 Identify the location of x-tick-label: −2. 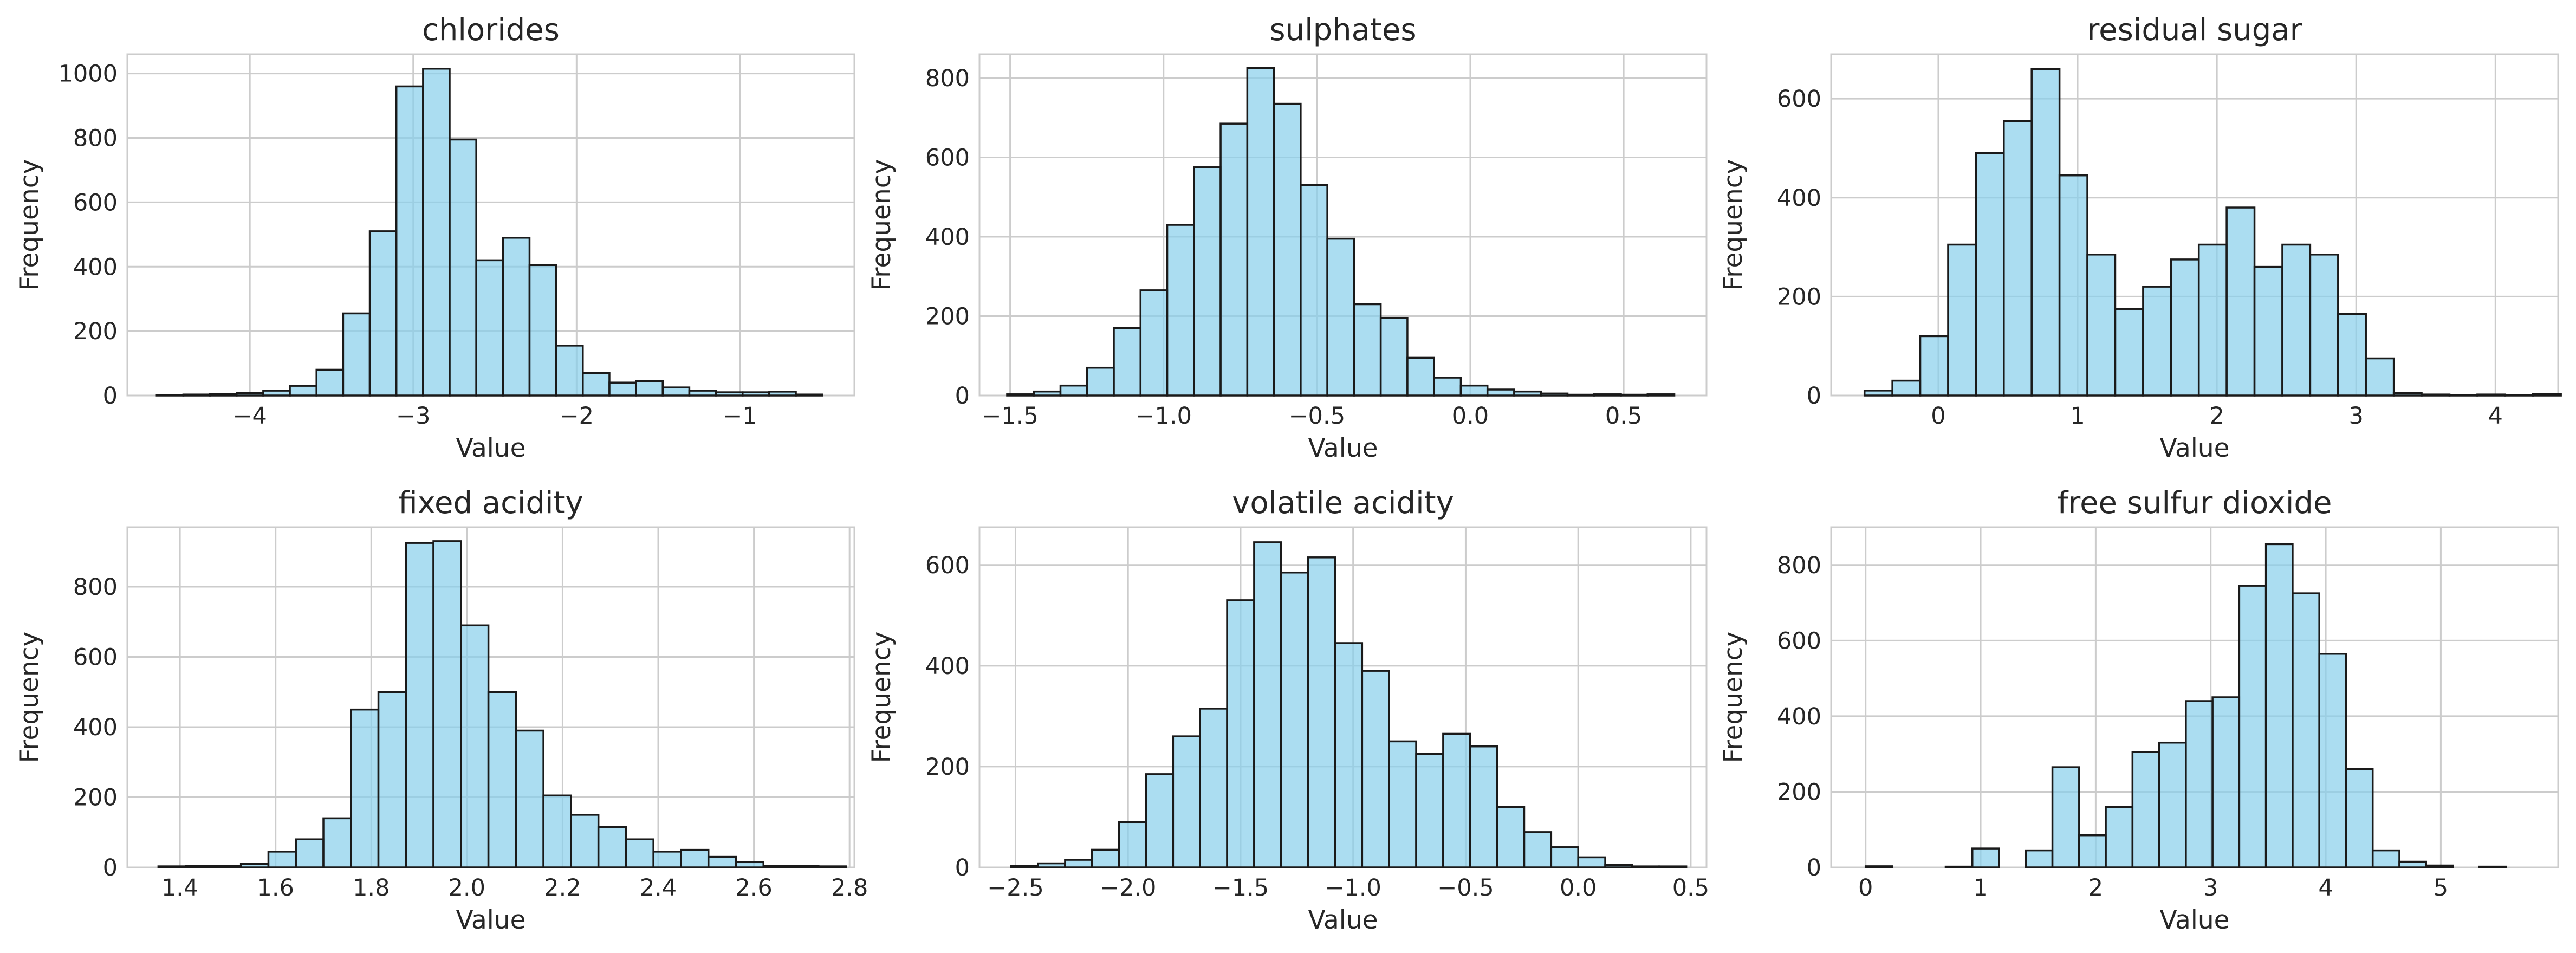
(577, 416).